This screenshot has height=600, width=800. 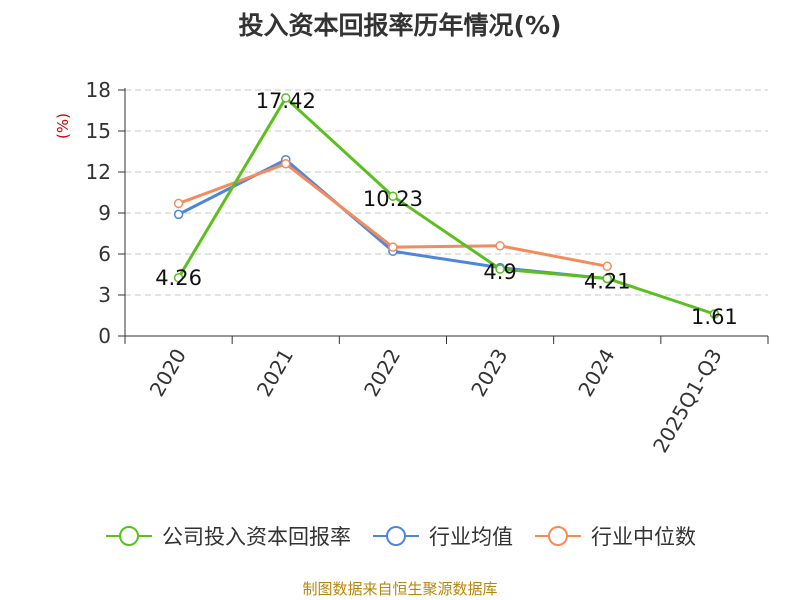 I want to click on chart-title: 投入资本回报率历年情况(%), so click(x=400, y=25).